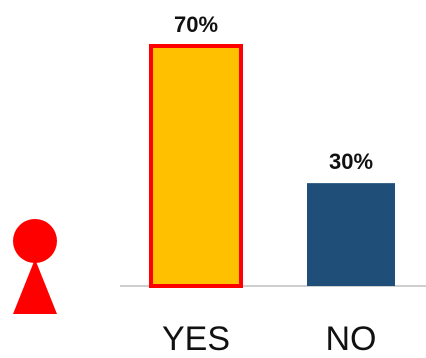 This screenshot has height=358, width=426. I want to click on person-icon-body, so click(35, 286).